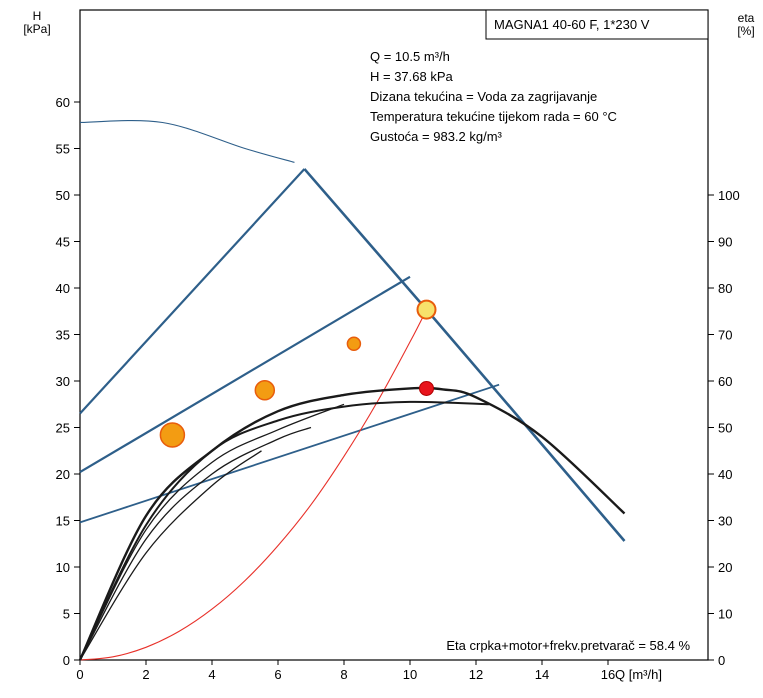  I want to click on proportional-pressure-low-line, so click(289, 453).